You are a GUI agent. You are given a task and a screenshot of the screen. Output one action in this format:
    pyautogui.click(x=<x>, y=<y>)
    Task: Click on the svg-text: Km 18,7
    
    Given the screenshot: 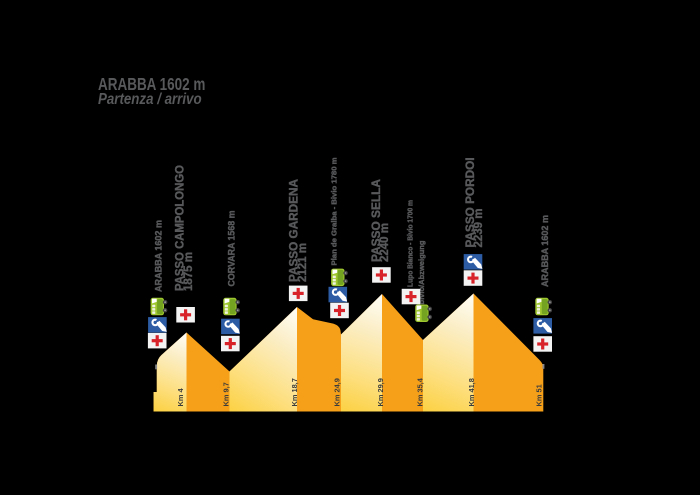 What is the action you would take?
    pyautogui.click(x=294, y=392)
    